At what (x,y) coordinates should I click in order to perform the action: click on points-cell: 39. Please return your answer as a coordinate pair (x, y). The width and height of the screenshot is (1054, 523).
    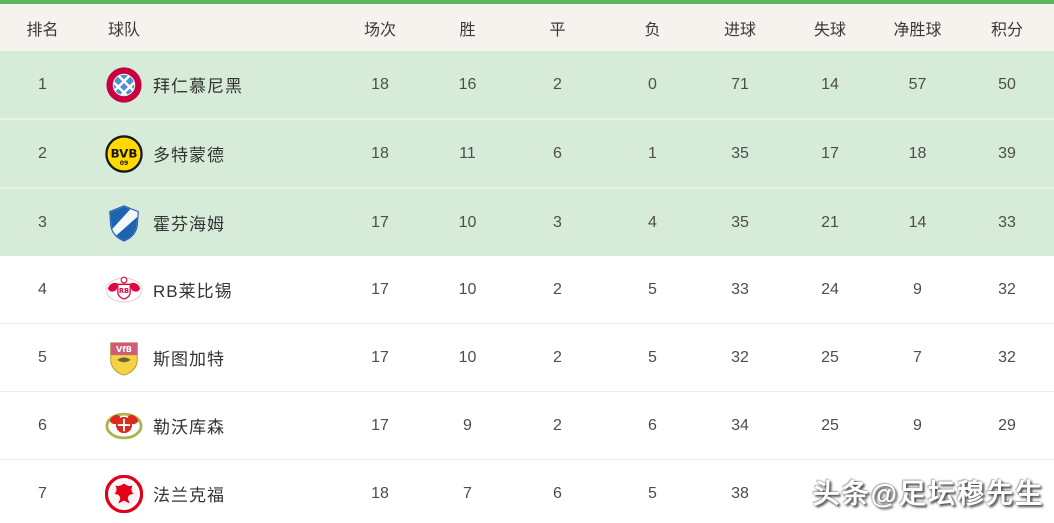
    Looking at the image, I should click on (1007, 153).